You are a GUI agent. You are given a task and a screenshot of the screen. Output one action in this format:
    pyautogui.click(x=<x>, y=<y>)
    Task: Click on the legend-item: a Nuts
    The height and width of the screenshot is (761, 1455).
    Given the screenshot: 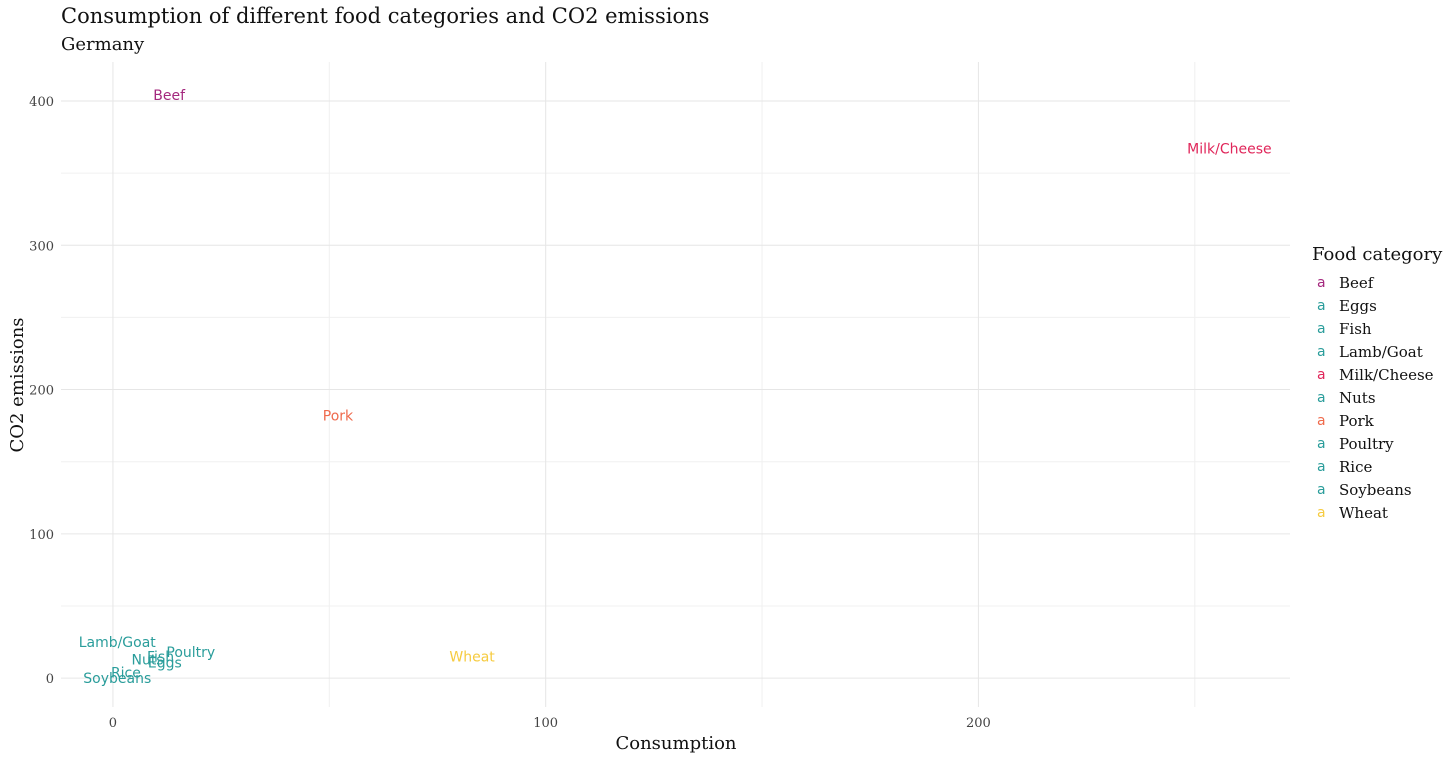 What is the action you would take?
    pyautogui.click(x=1377, y=397)
    